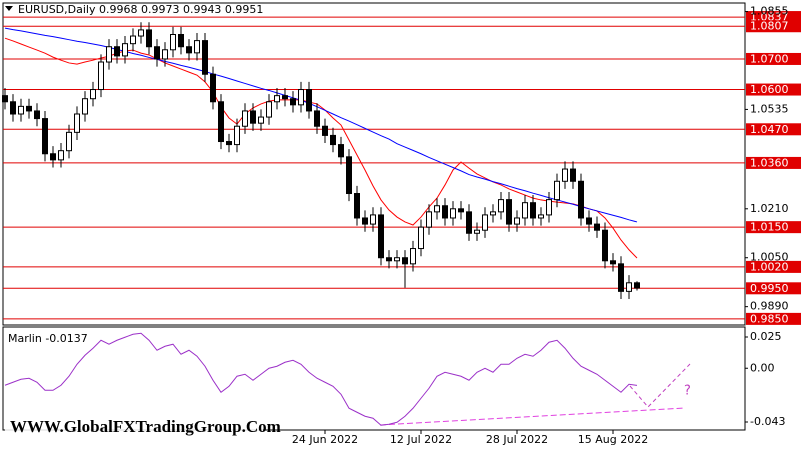 Image resolution: width=803 pixels, height=453 pixels. What do you see at coordinates (769, 89) in the screenshot?
I see `level-label: 1.0600` at bounding box center [769, 89].